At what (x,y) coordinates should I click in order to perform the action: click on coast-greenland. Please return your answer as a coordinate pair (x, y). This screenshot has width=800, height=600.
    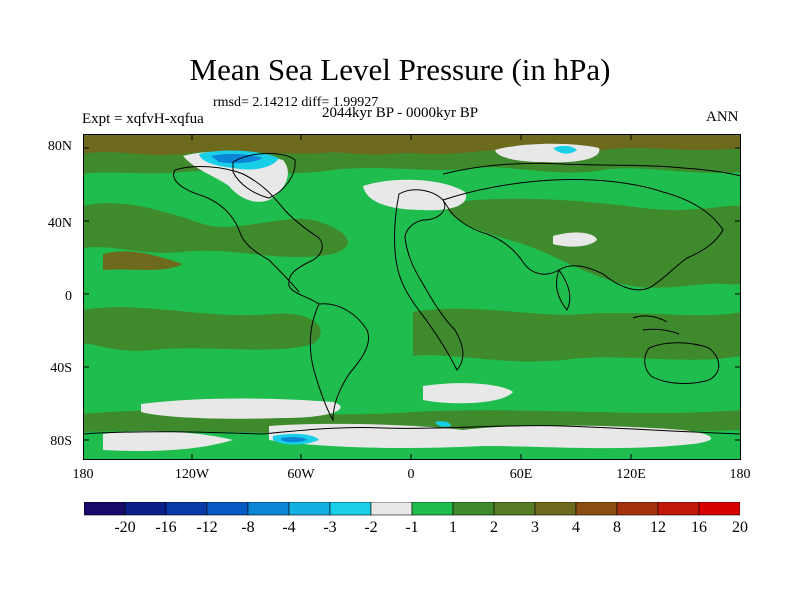
    Looking at the image, I should click on (264, 175).